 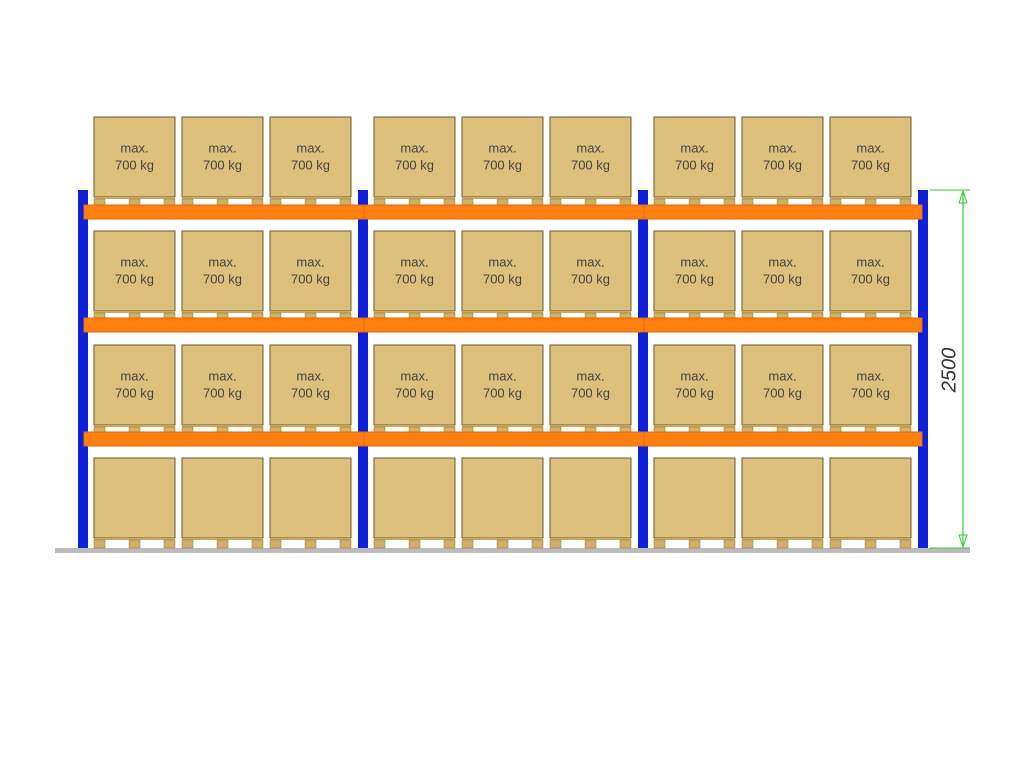 I want to click on dimension-label: 2500, so click(x=949, y=371).